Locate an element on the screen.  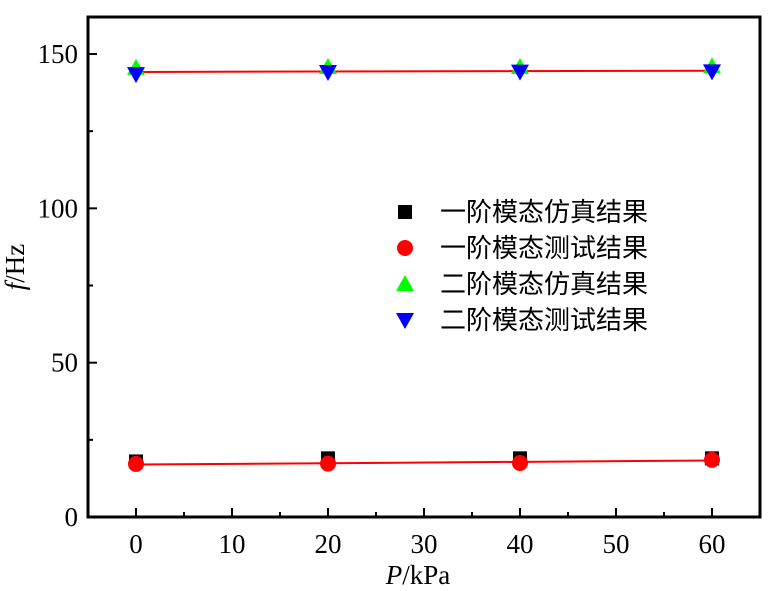
y-tick-label: 150 is located at coordinates (58, 54).